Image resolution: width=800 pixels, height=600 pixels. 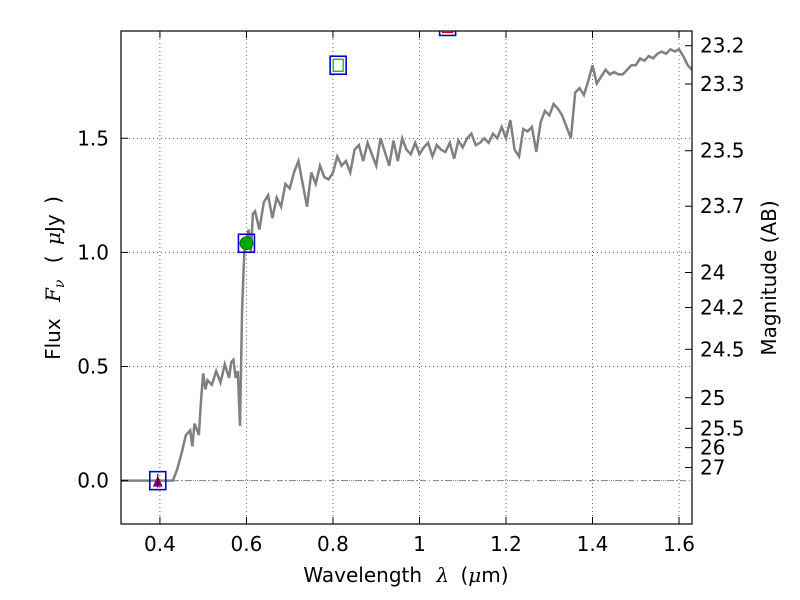 I want to click on magnitude-tick-label: 25.5, so click(x=722, y=428).